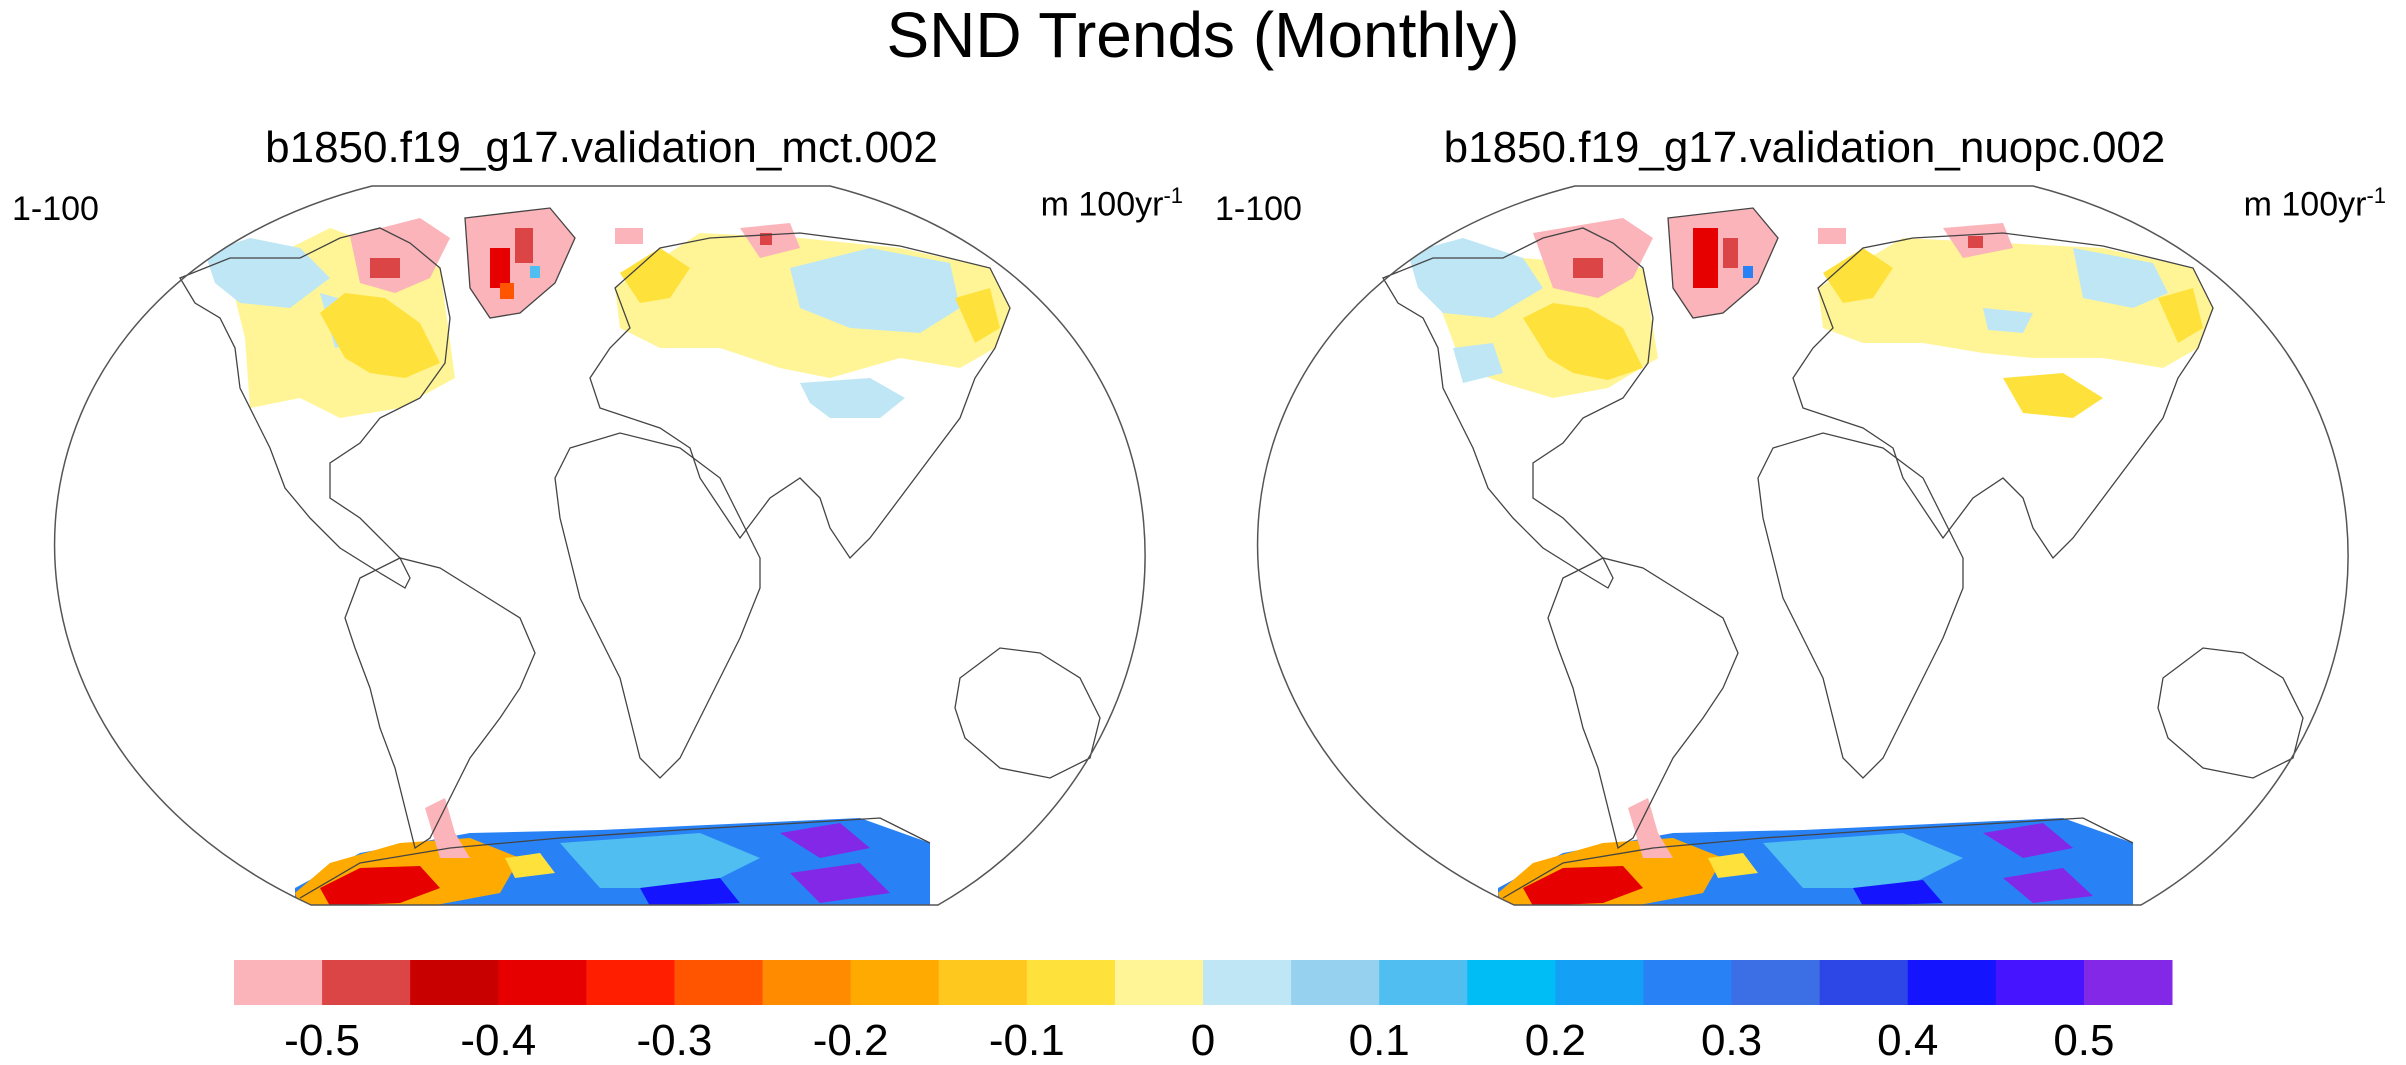 The width and height of the screenshot is (2406, 1065). Describe the element at coordinates (1203, 1012) in the screenshot. I see `colorbar: -0.5 -0.4 -0.3 -0.2 -0.1 0 0.1 0.2 0.3 0.4 0.5` at that location.